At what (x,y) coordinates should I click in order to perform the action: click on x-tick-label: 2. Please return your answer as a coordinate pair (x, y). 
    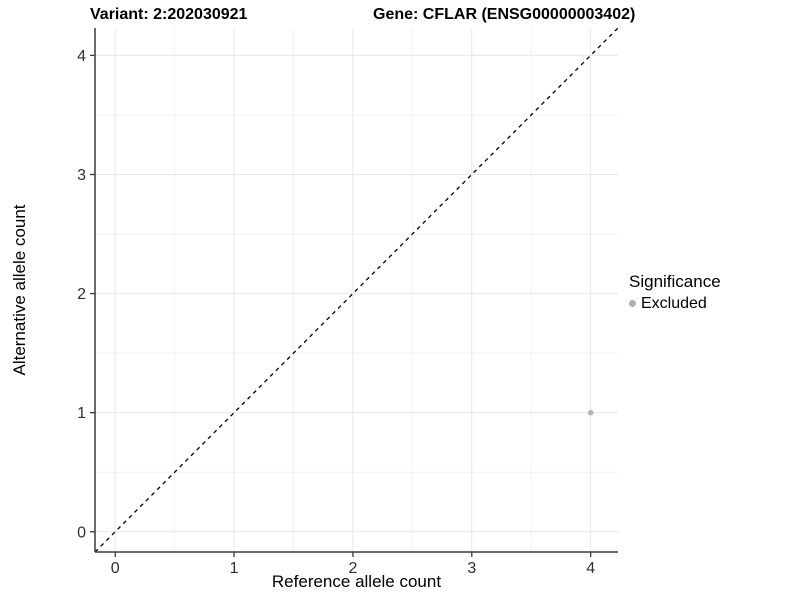
    Looking at the image, I should click on (352, 568).